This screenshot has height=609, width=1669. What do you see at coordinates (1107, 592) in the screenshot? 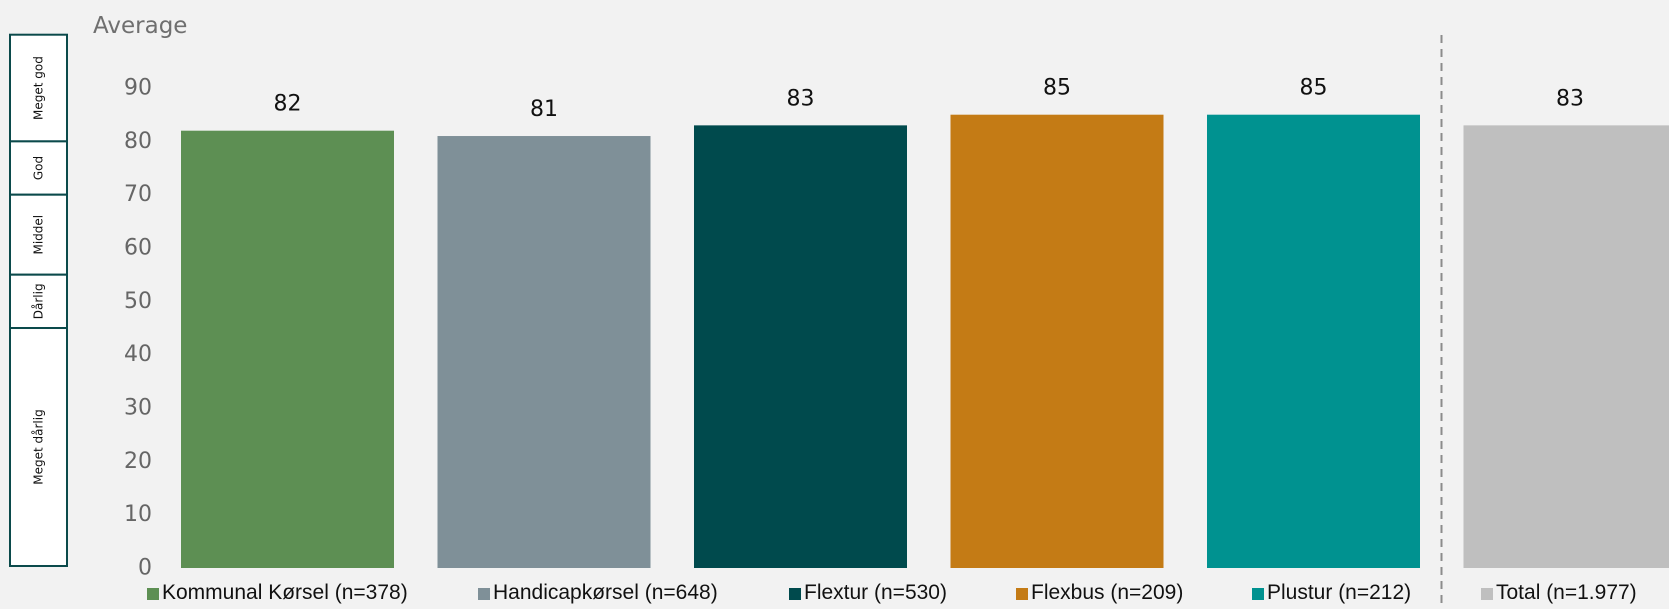
I see `legend-label: Flexbus (n=209)` at bounding box center [1107, 592].